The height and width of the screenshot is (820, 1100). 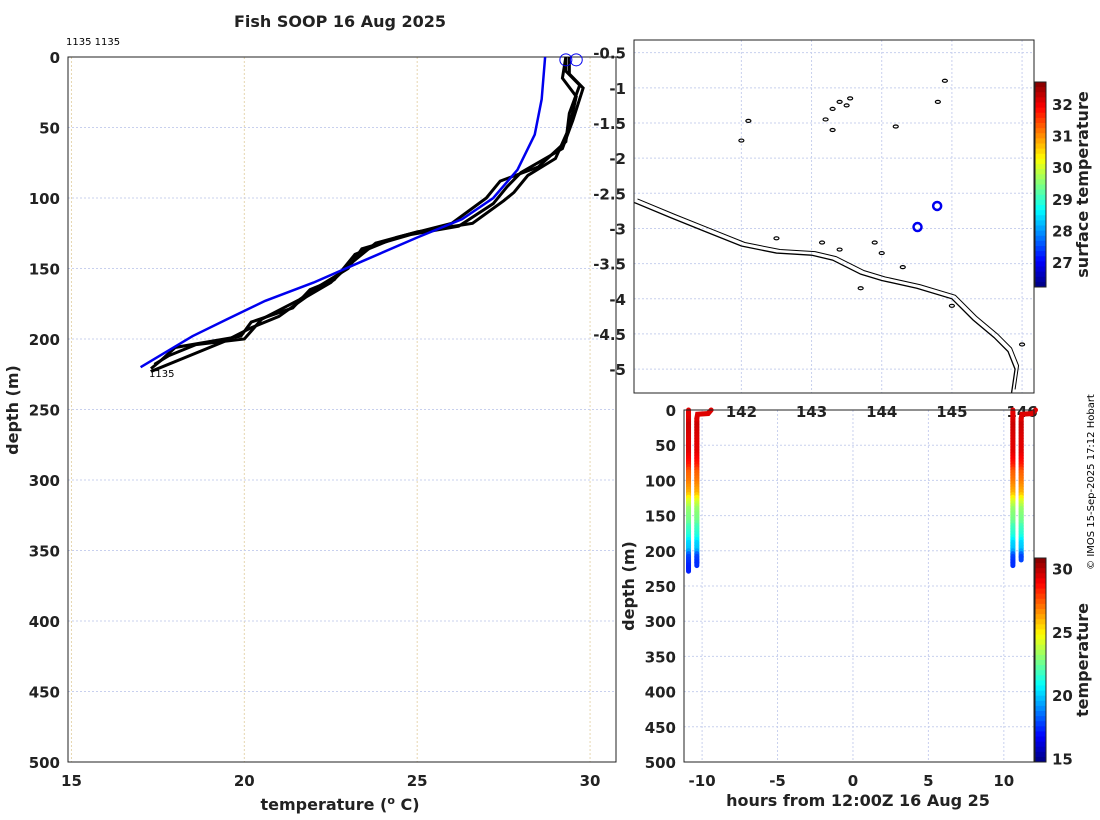 What do you see at coordinates (340, 21) in the screenshot?
I see `chart-title: Fish SOOP 16 Aug 2025` at bounding box center [340, 21].